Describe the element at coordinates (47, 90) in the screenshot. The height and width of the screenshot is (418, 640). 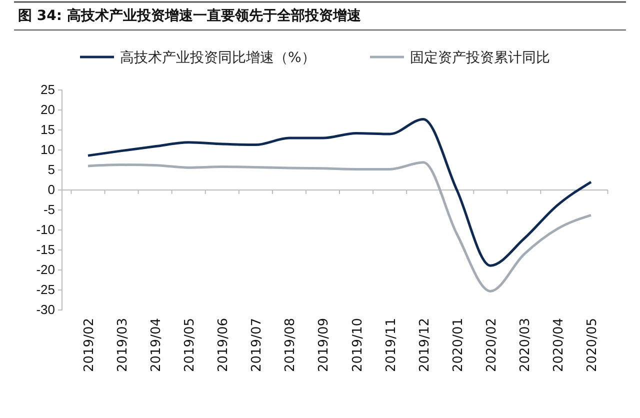
I see `y-tick-label: 25` at that location.